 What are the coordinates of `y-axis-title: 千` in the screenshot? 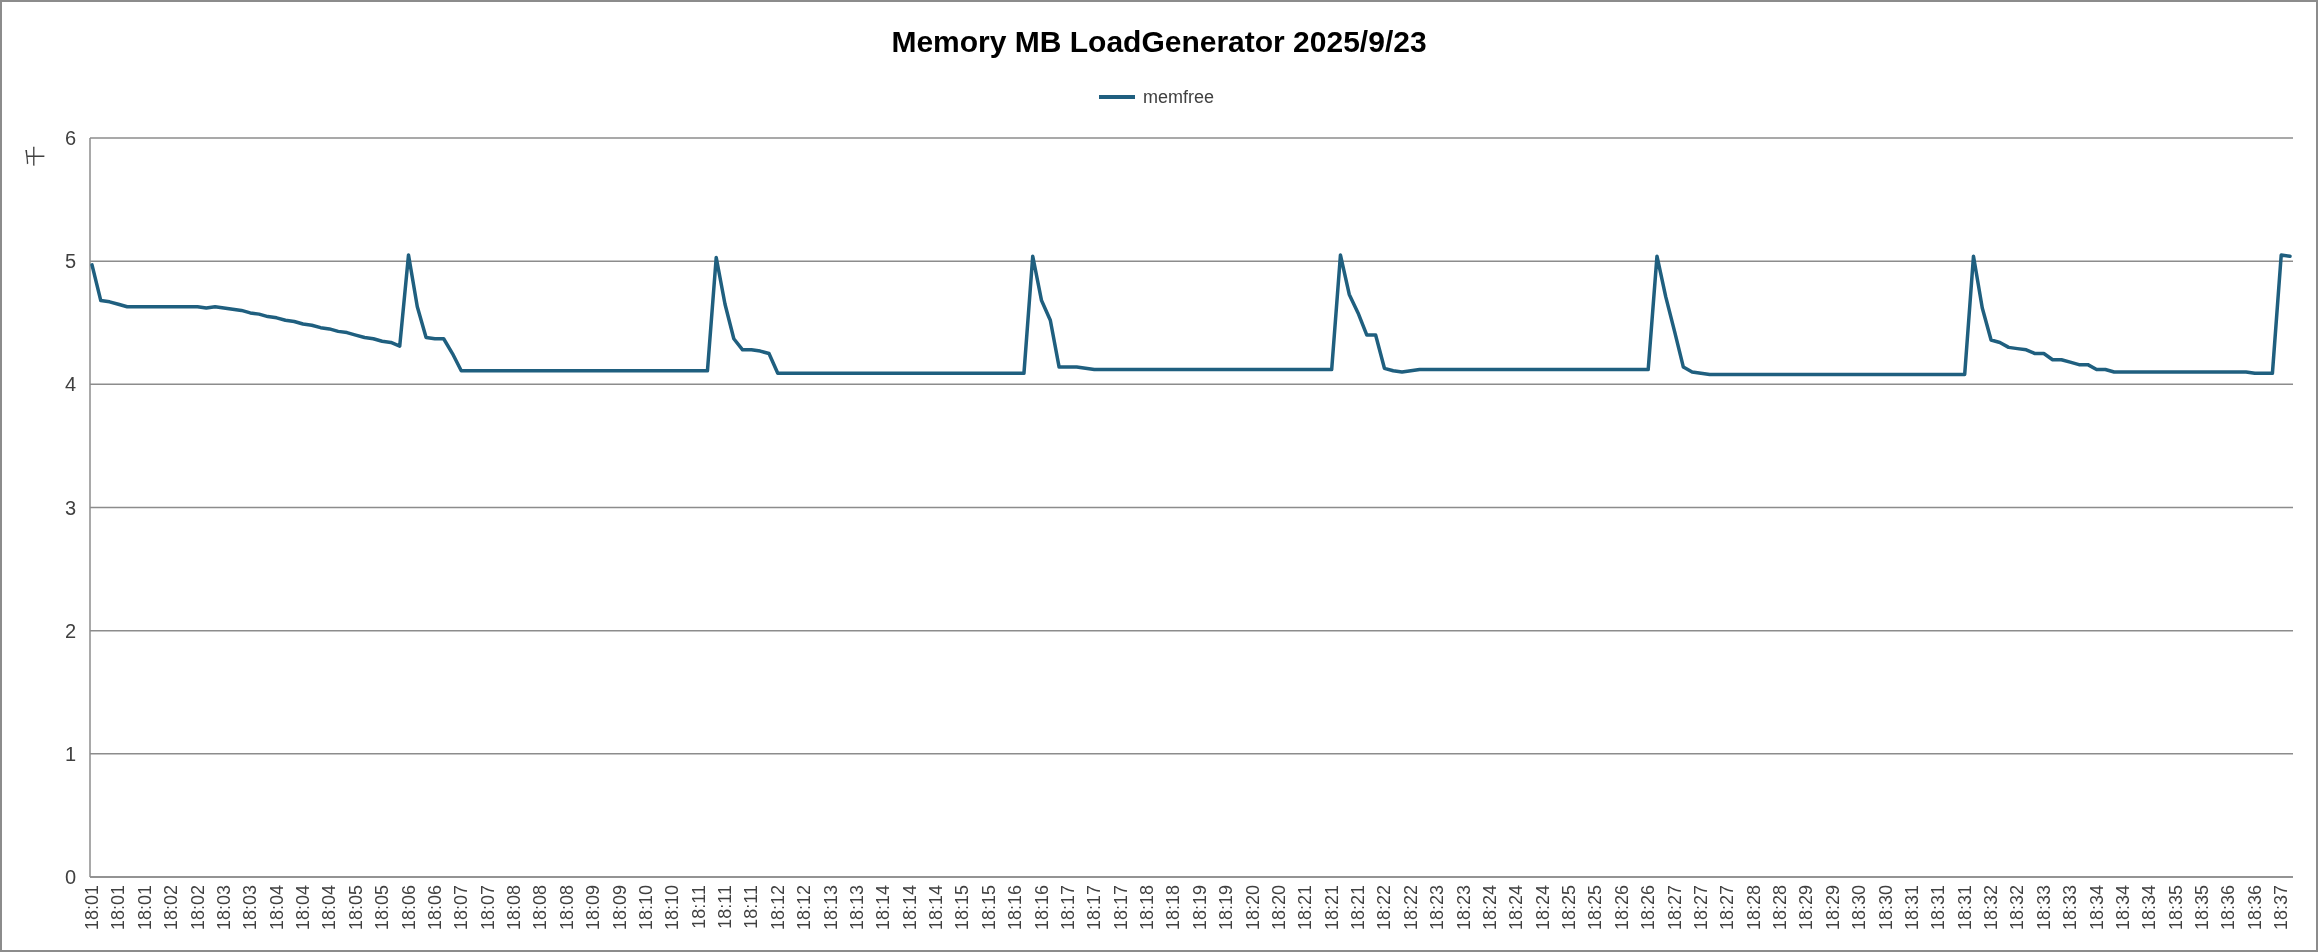 It's located at (35, 156).